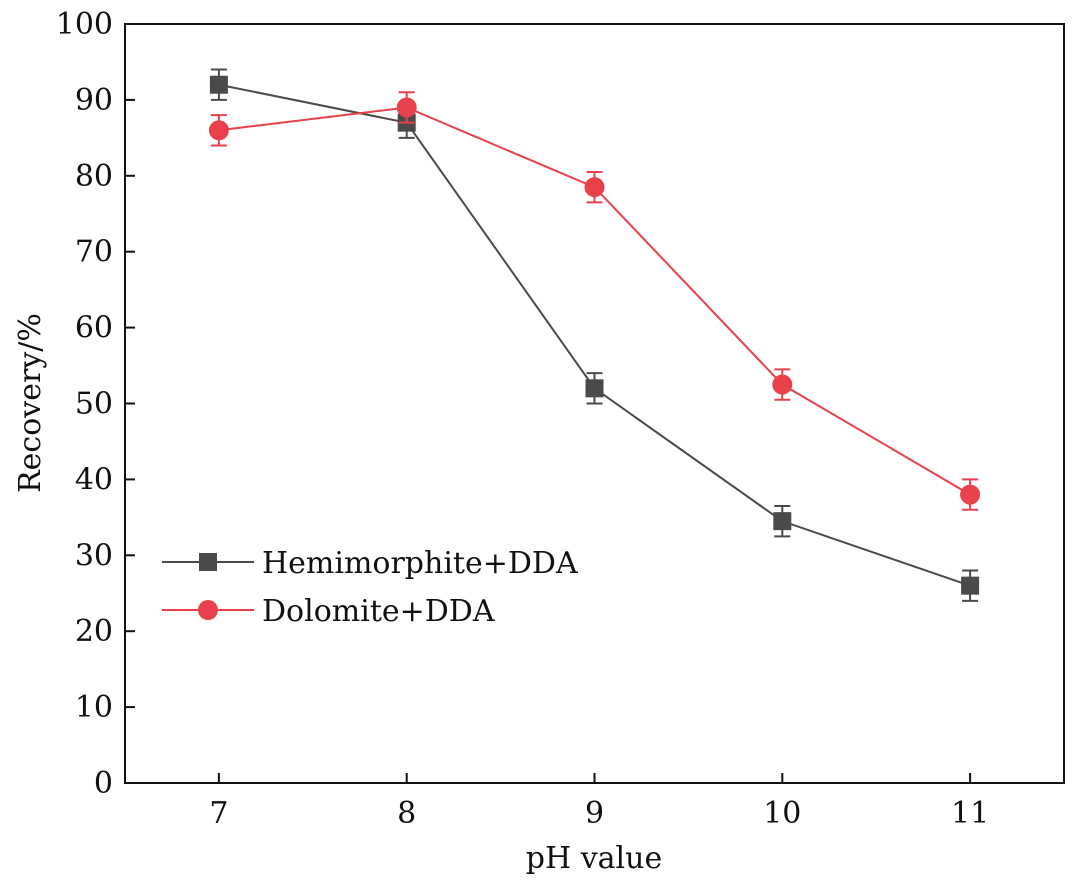 The width and height of the screenshot is (1080, 880). What do you see at coordinates (94, 176) in the screenshot?
I see `y-tick-label: 80` at bounding box center [94, 176].